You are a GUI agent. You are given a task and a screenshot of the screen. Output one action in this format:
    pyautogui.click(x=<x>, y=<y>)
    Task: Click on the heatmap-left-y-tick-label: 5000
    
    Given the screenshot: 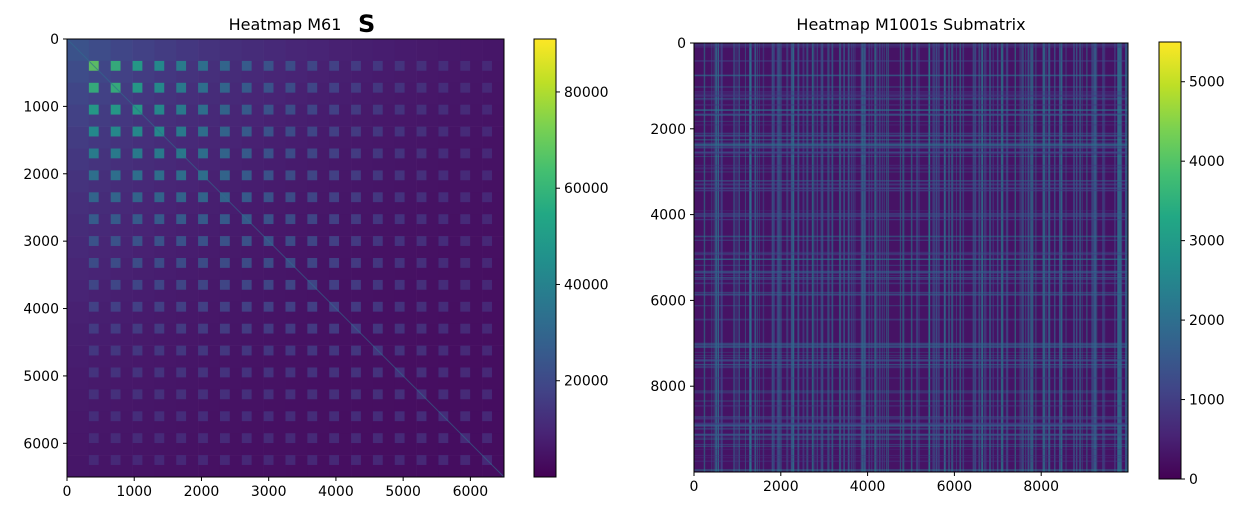 What is the action you would take?
    pyautogui.click(x=41, y=377)
    